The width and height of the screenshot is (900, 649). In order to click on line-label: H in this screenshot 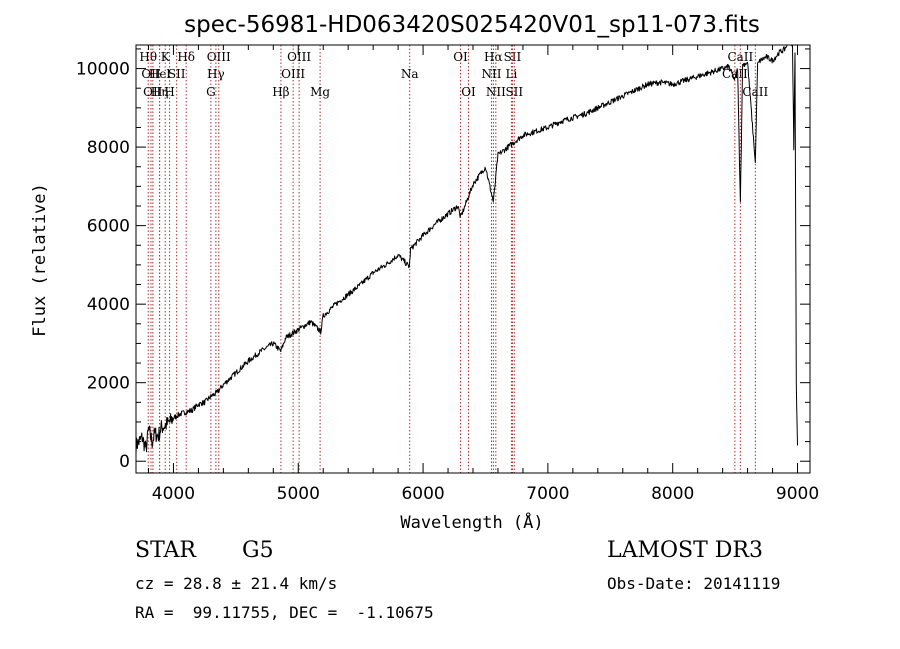, I will do `click(169, 92)`.